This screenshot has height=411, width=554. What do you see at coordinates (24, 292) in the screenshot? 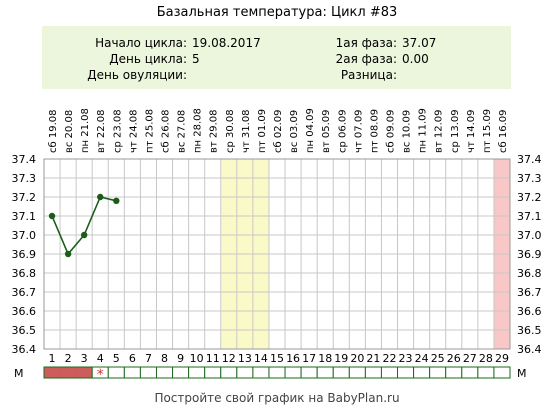
I see `y-tick-label-left: 36.7` at bounding box center [24, 292].